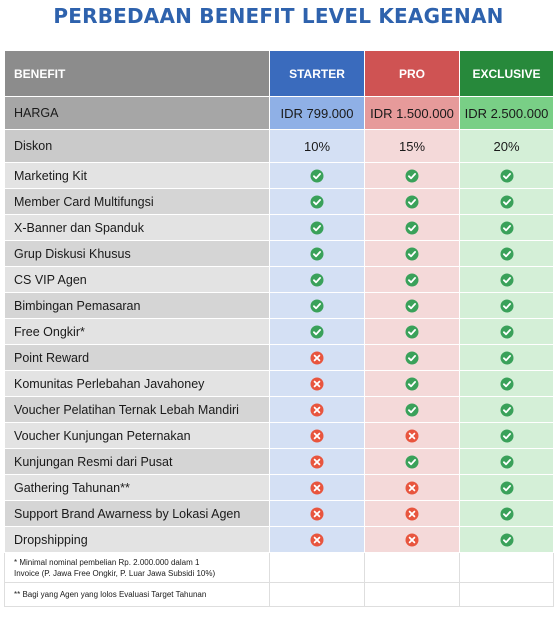 This screenshot has width=557, height=621. What do you see at coordinates (506, 73) in the screenshot?
I see `header-exclusive: EXCLUSIVE` at bounding box center [506, 73].